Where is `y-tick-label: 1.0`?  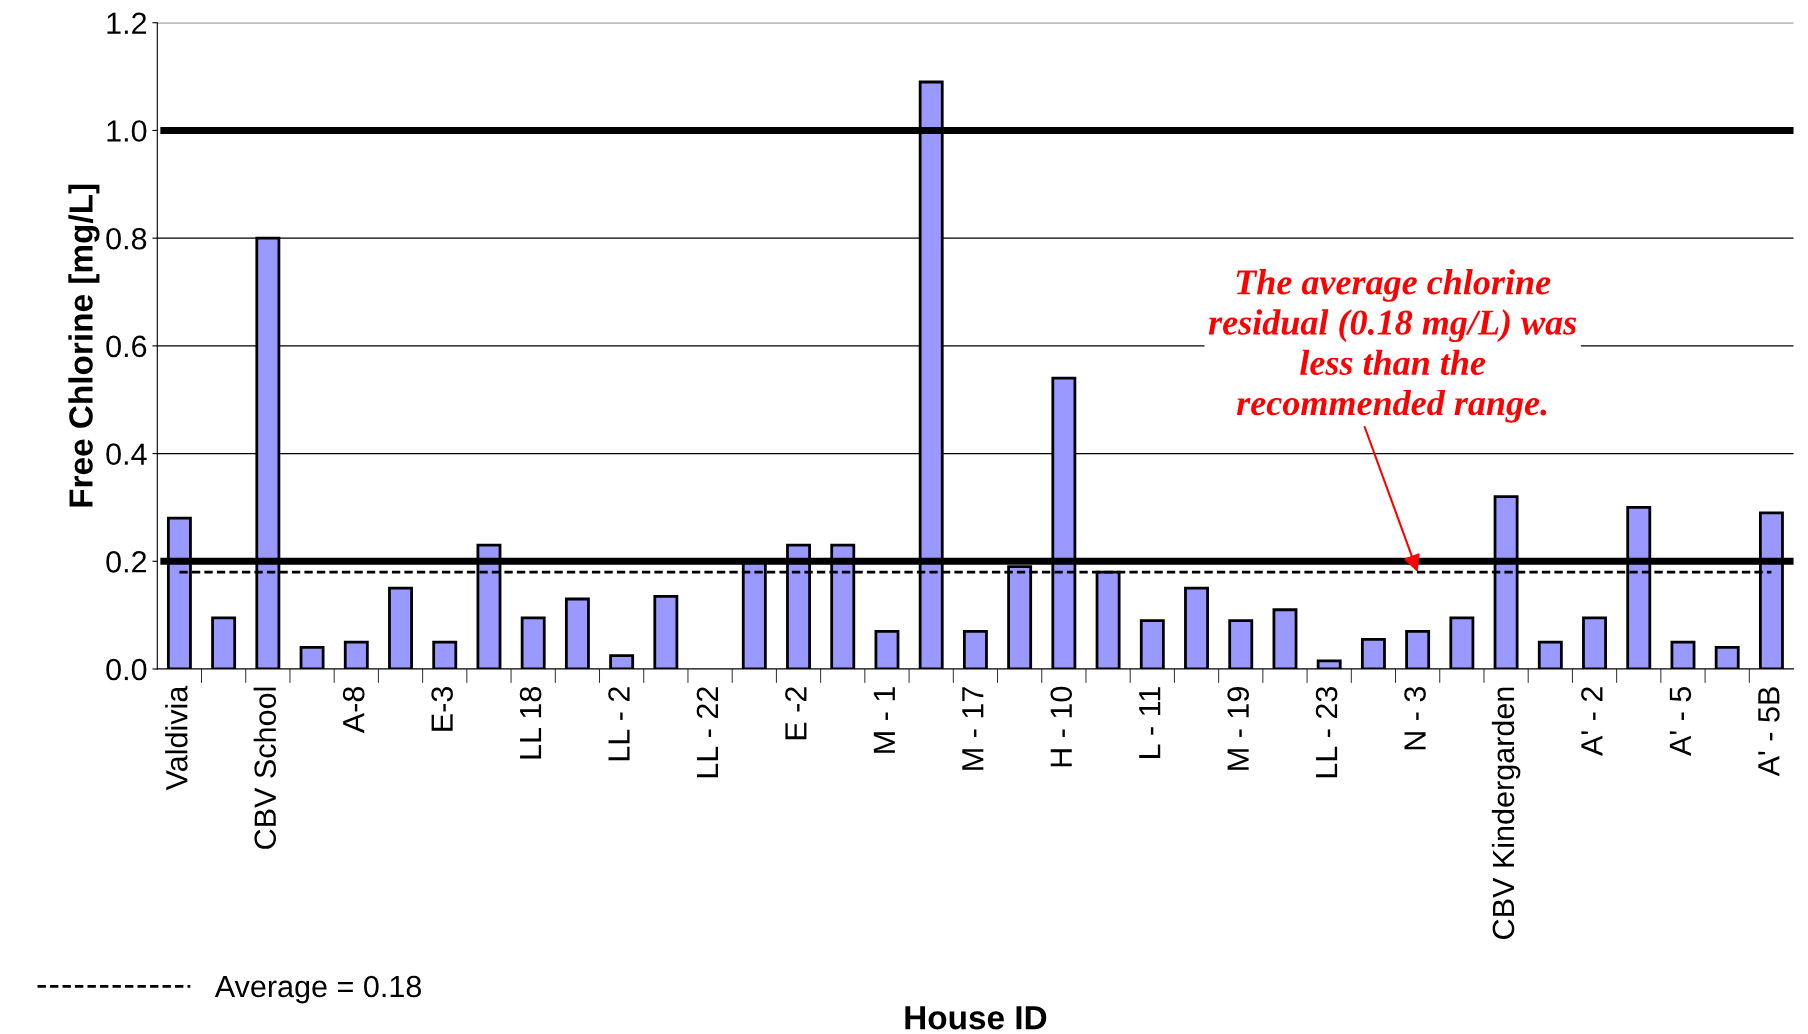 y-tick-label: 1.0 is located at coordinates (127, 131).